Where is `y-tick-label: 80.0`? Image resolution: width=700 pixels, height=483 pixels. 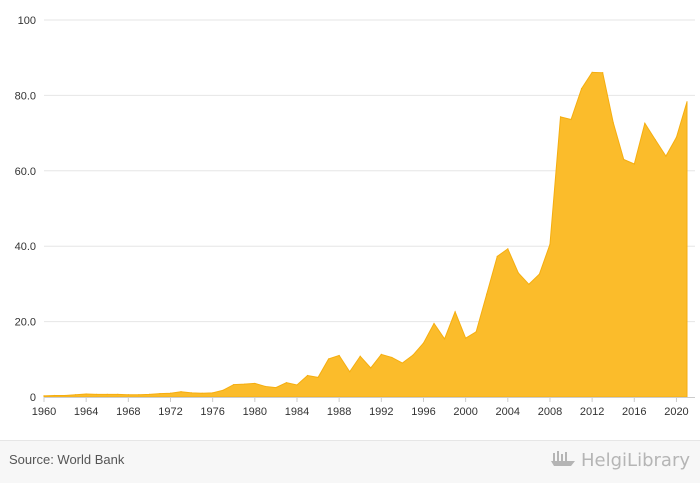
y-tick-label: 80.0 is located at coordinates (25, 96).